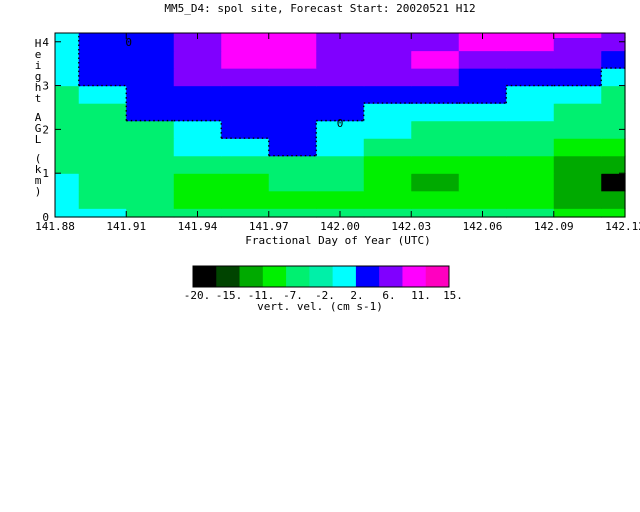 This screenshot has width=640, height=512. Describe the element at coordinates (126, 226) in the screenshot. I see `x-tick-label: 141.91` at that location.